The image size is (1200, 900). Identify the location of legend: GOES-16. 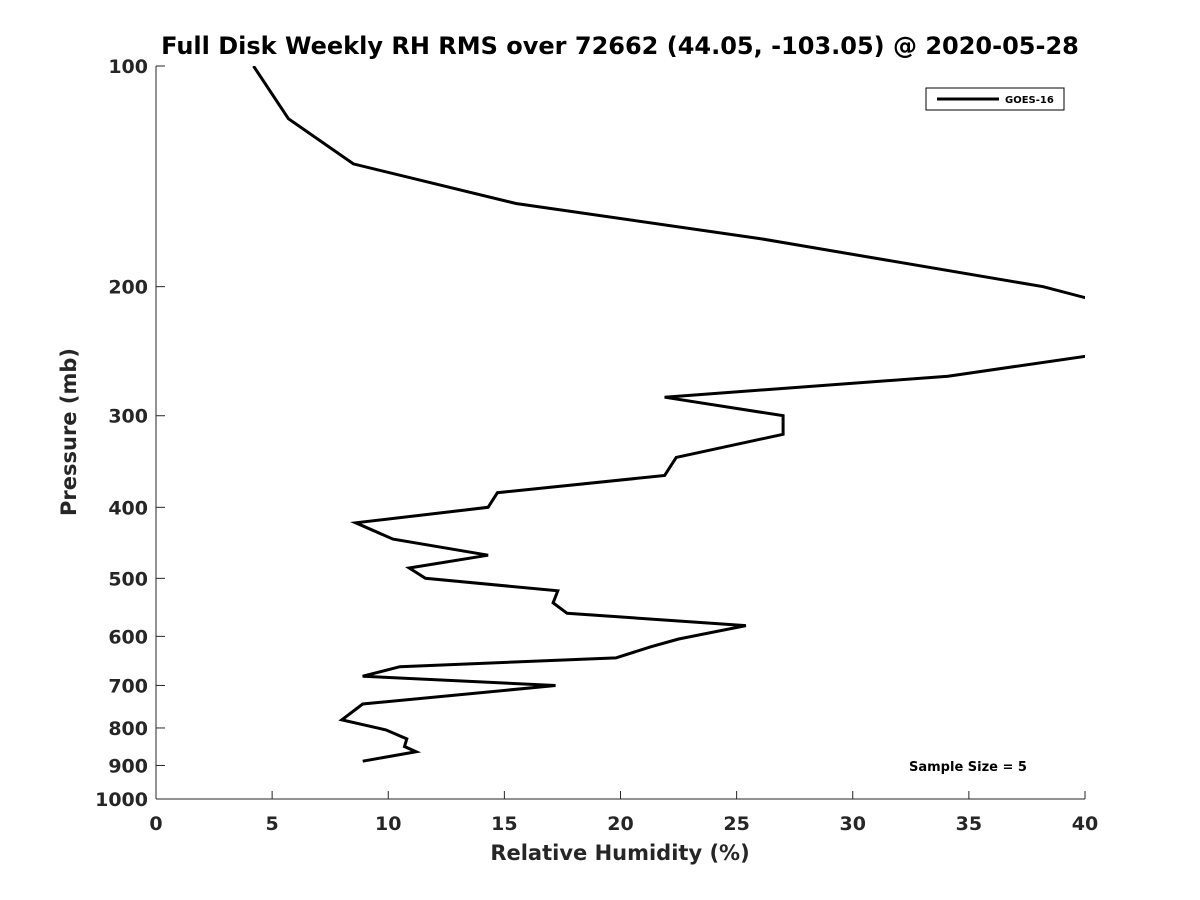
(995, 99).